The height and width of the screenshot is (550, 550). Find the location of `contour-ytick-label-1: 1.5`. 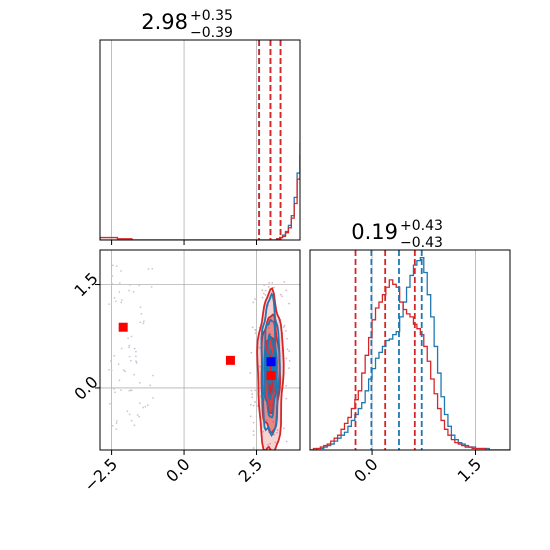

contour-ytick-label-1: 1.5 is located at coordinates (85, 284).